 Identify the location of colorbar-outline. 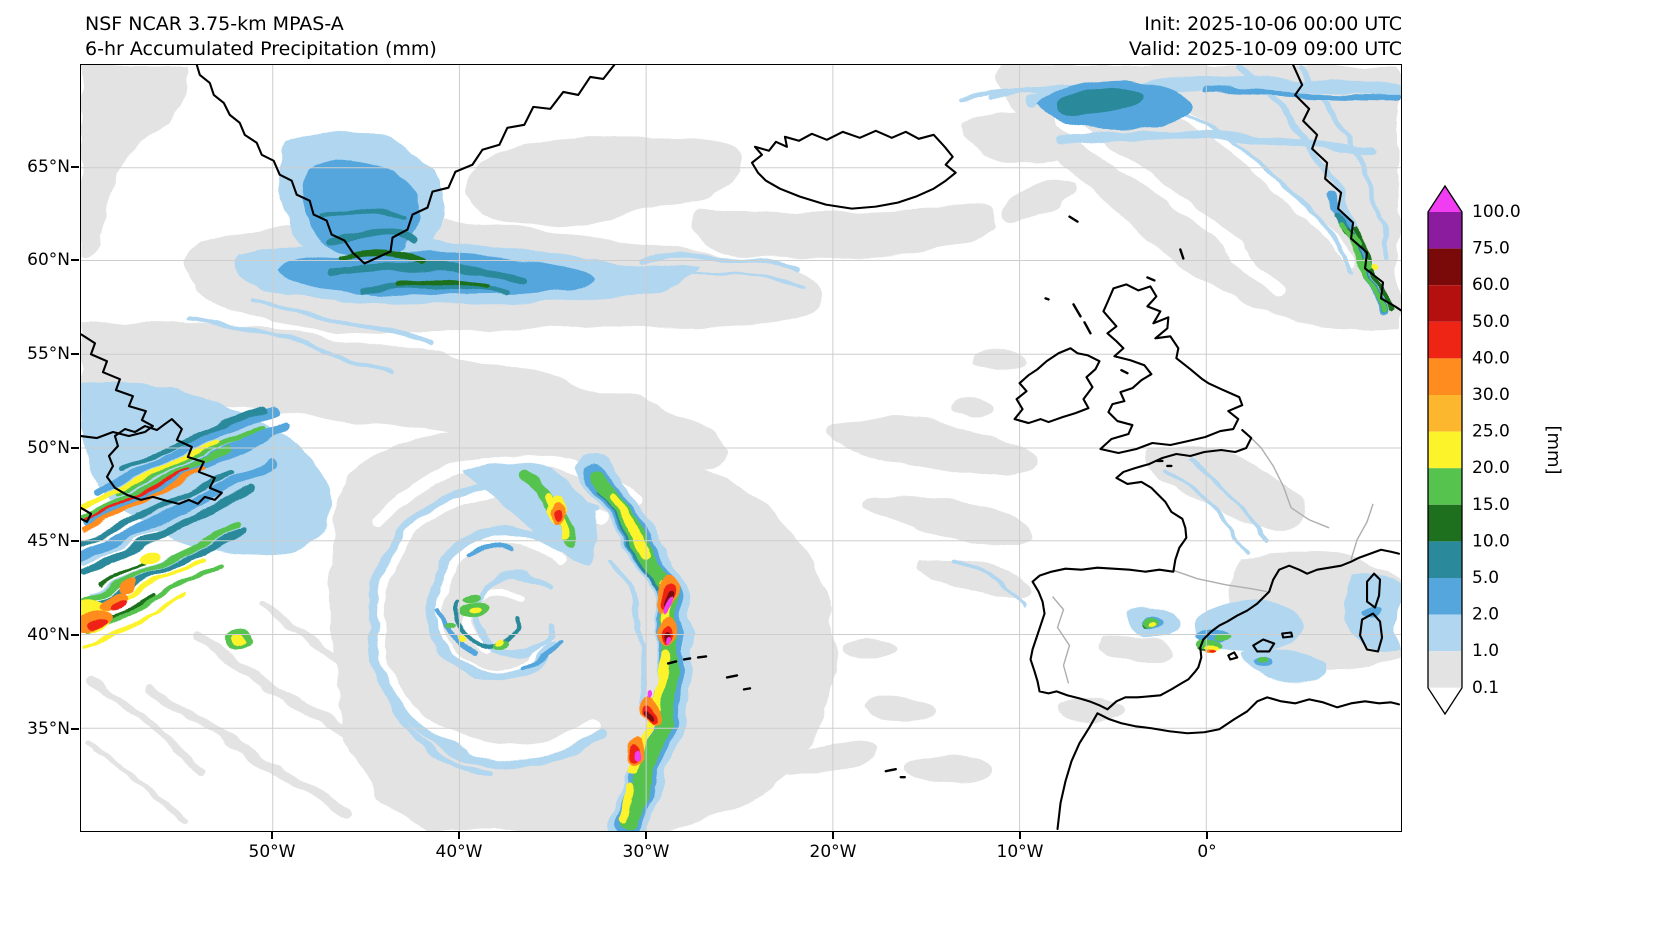
(1445, 450).